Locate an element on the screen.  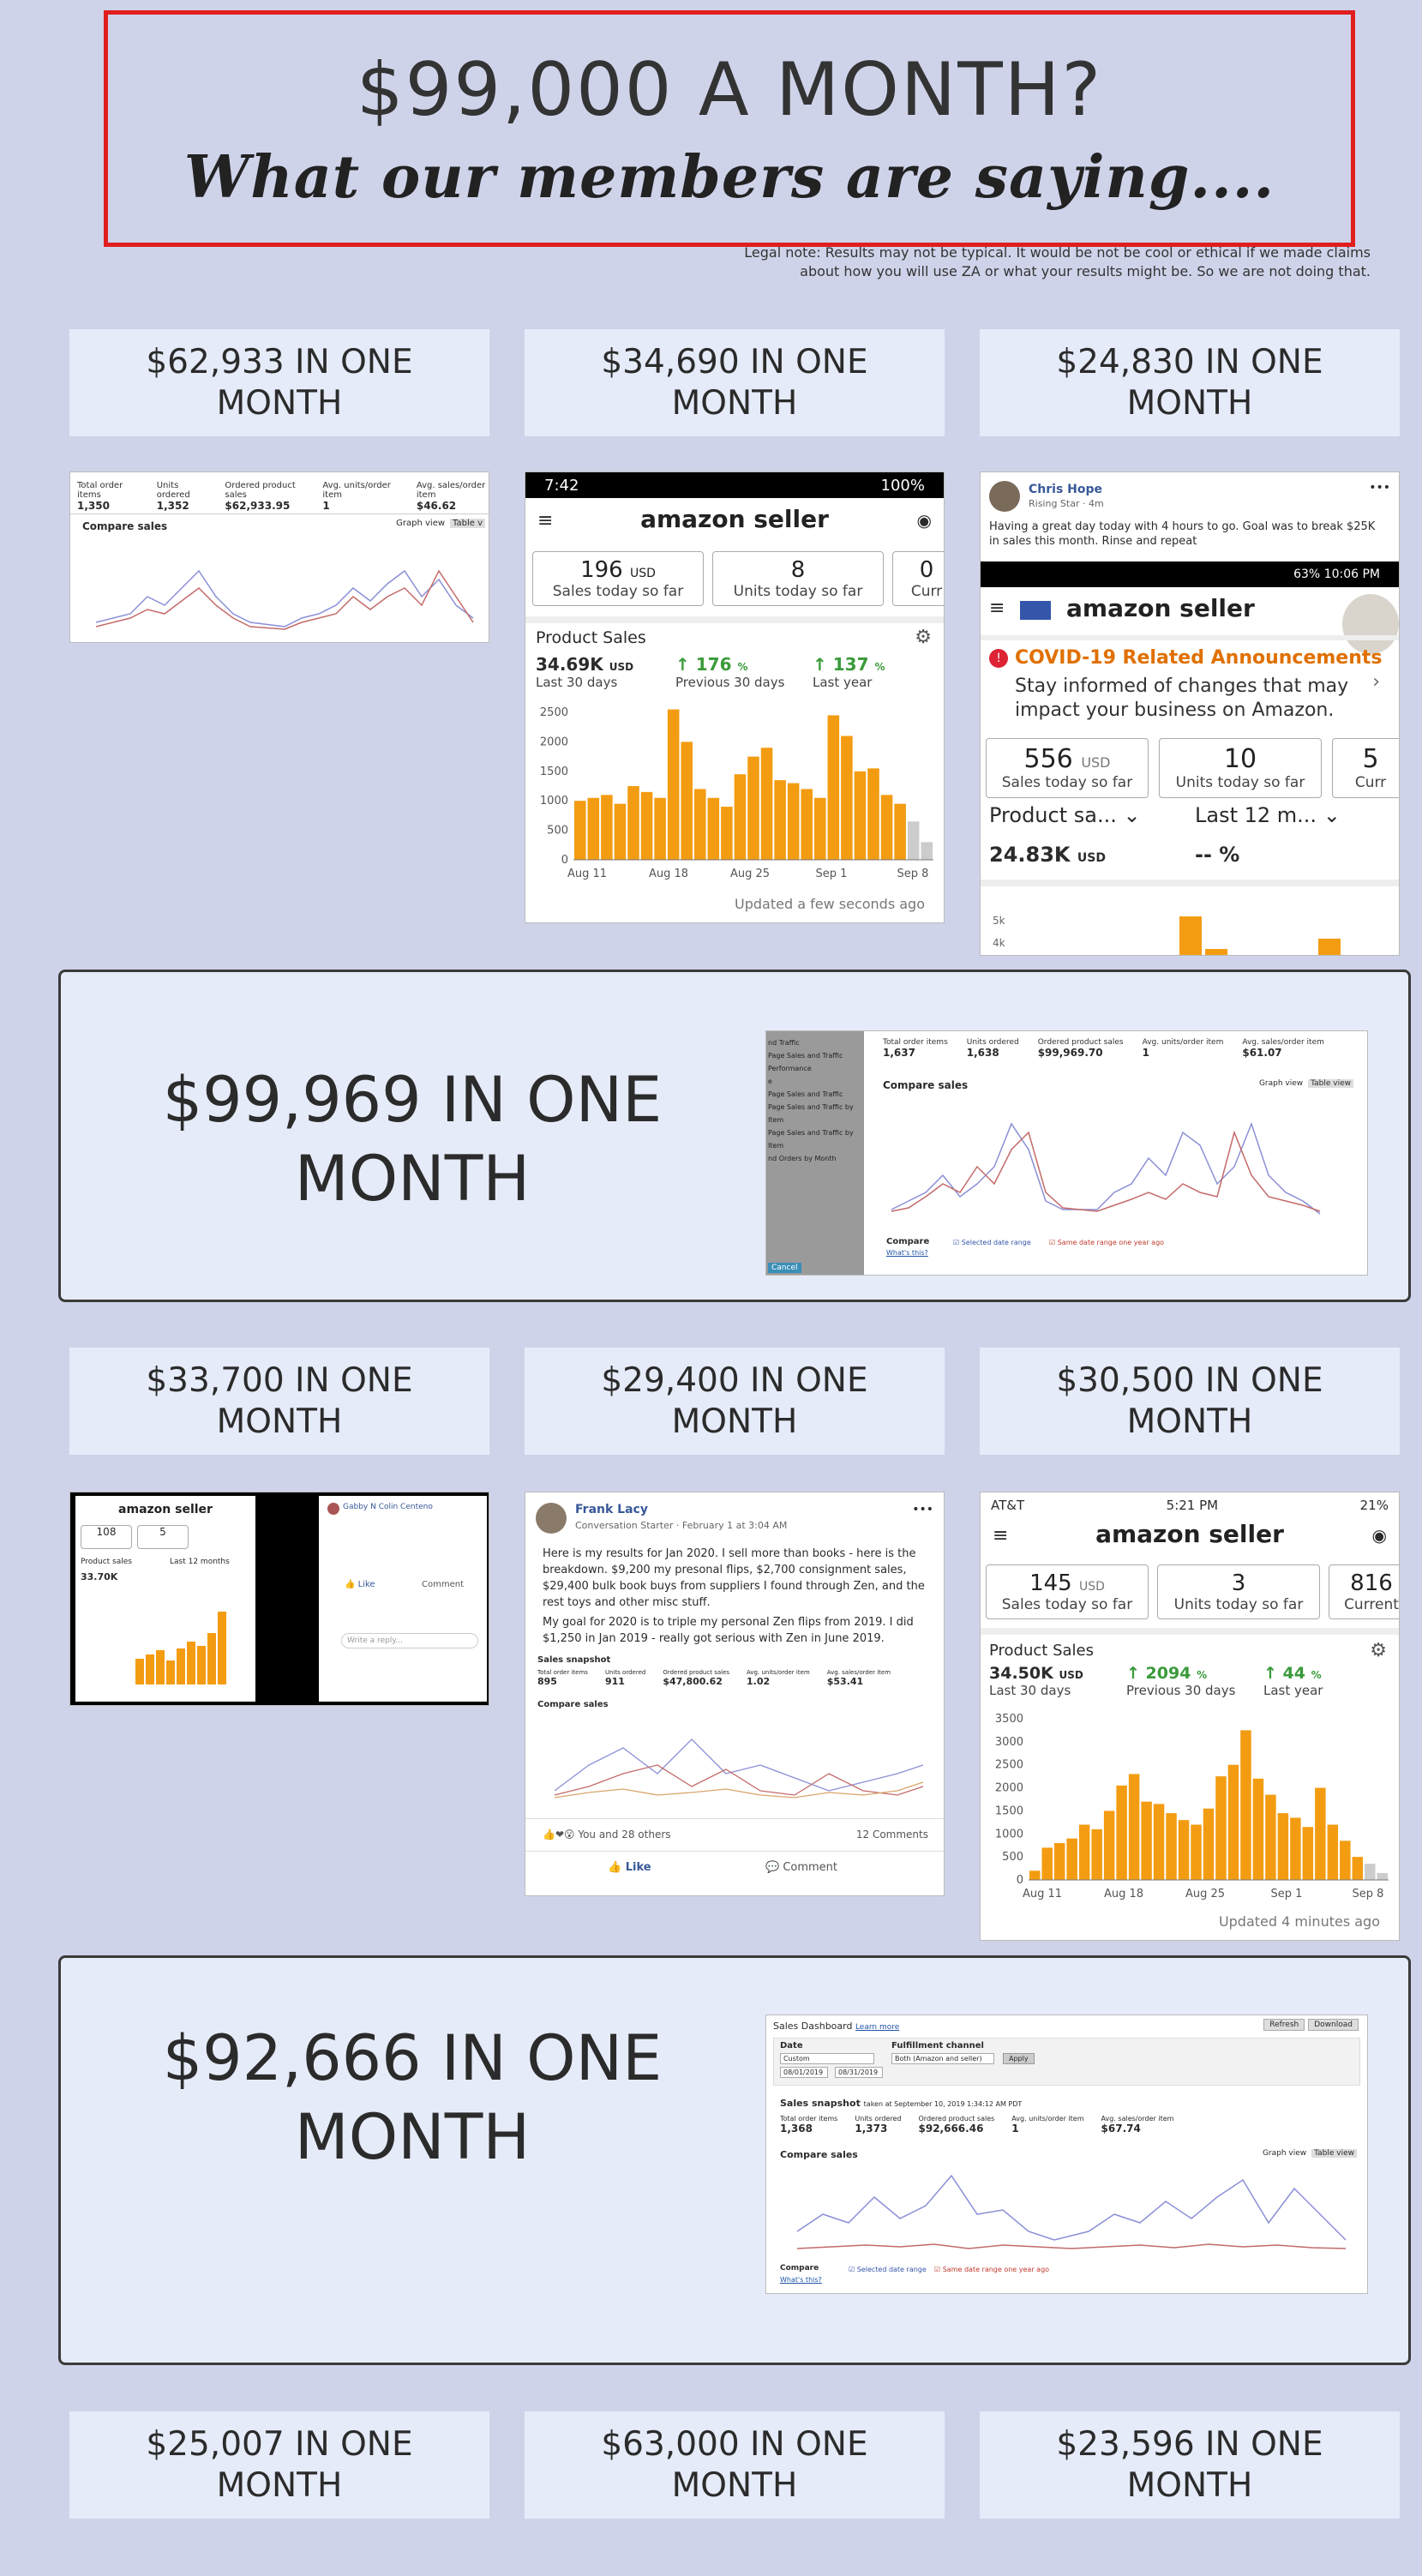
chevron-right-icon: › is located at coordinates (1376, 682).